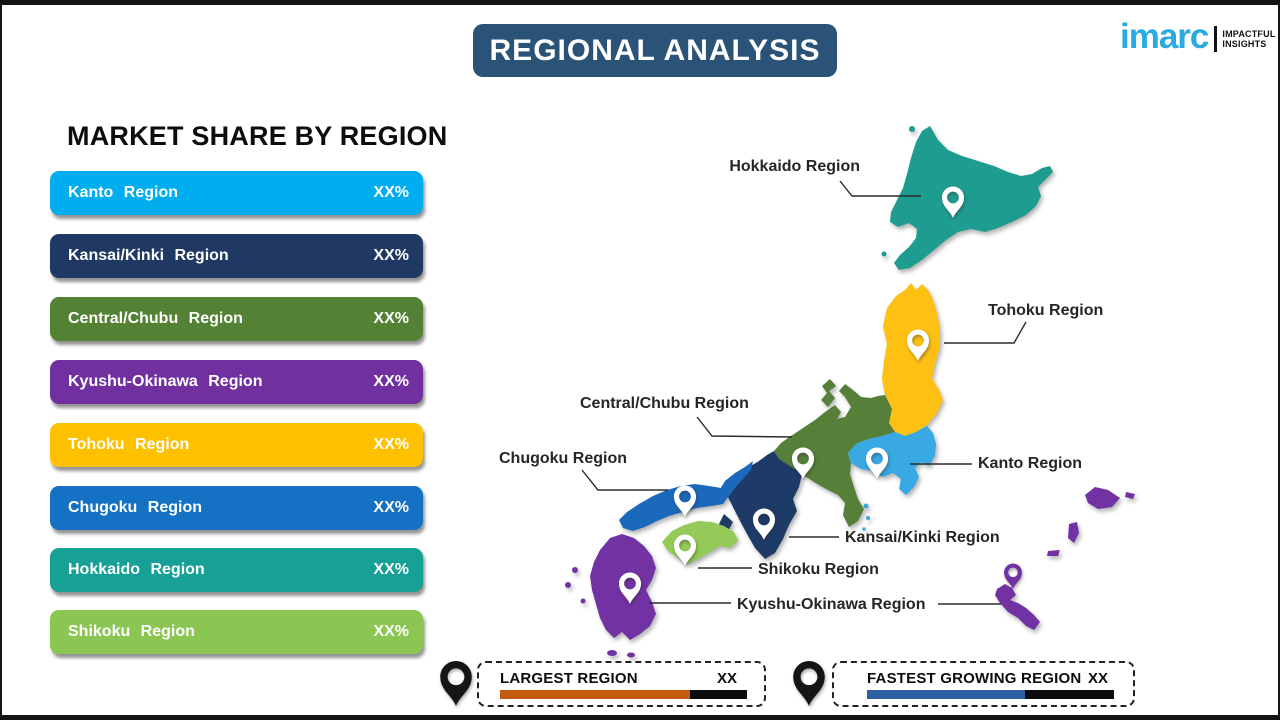 This screenshot has width=1280, height=720. I want to click on legend-fastest-bar, so click(990, 694).